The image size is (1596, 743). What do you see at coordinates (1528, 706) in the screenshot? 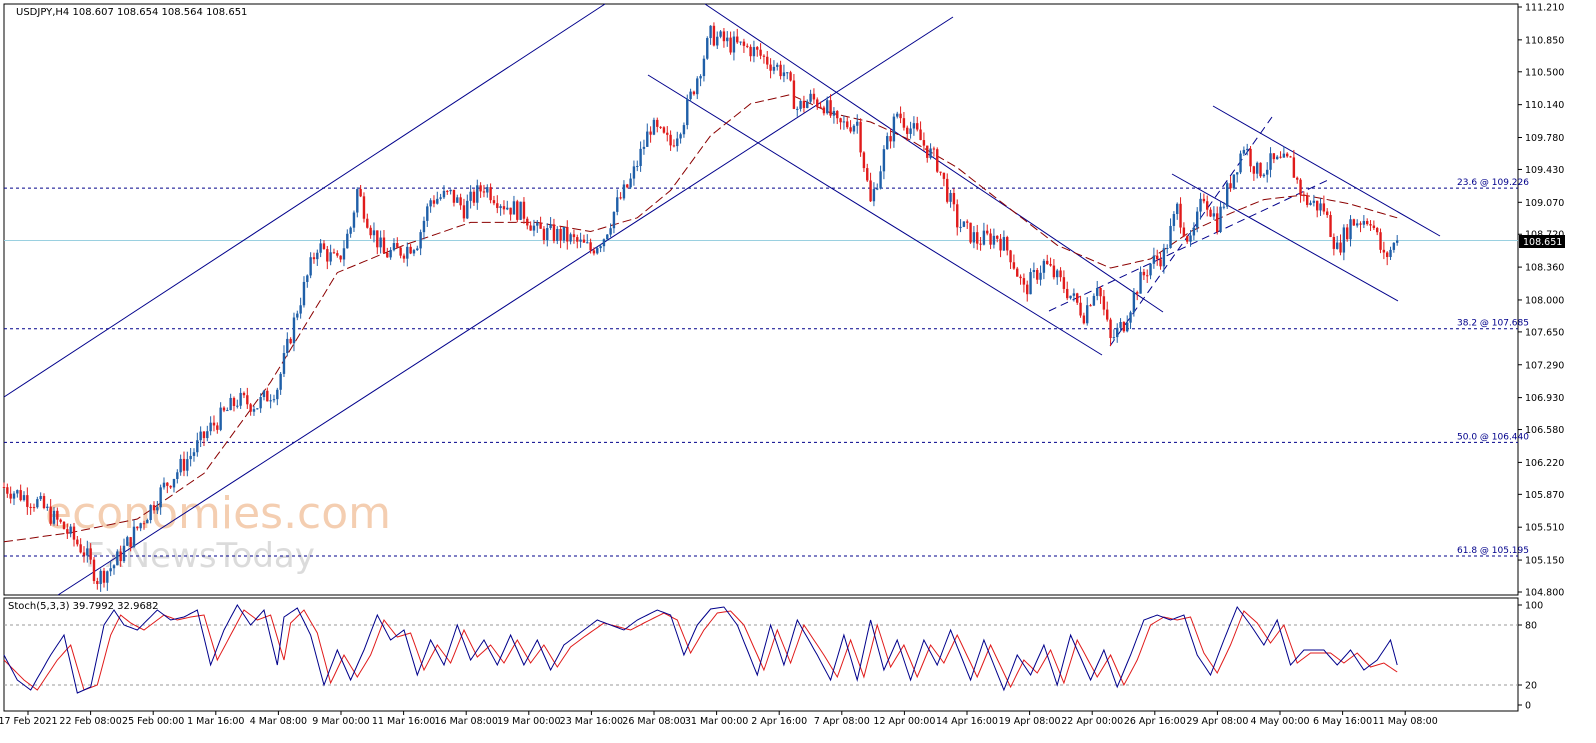
I see `stoch-tick-label: 0` at bounding box center [1528, 706].